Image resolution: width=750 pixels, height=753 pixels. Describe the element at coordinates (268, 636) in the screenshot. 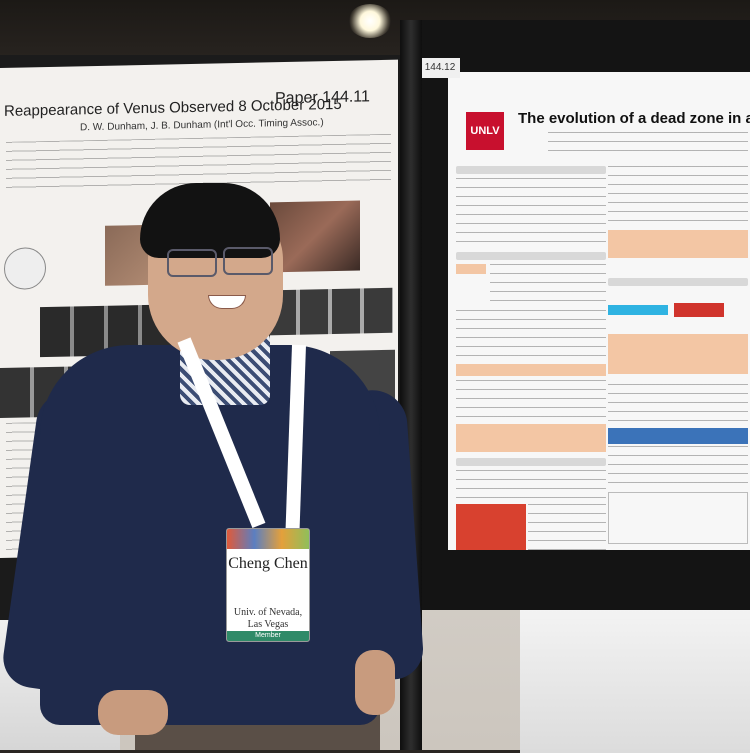

I see `badge-role: Member` at that location.